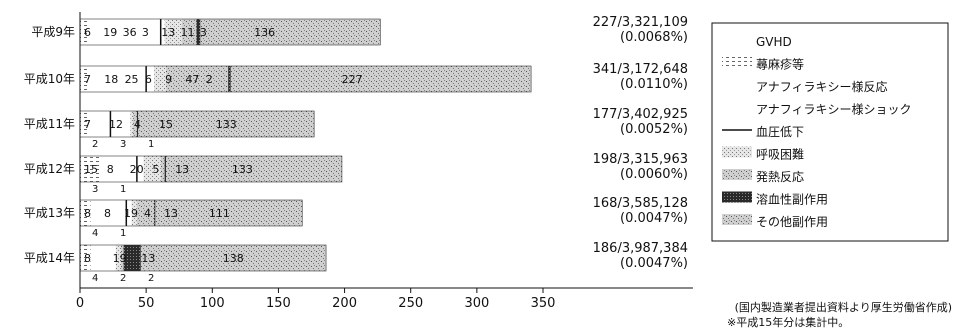 The width and height of the screenshot is (957, 335). What do you see at coordinates (155, 169) in the screenshot?
I see `segment-value-label: 5` at bounding box center [155, 169].